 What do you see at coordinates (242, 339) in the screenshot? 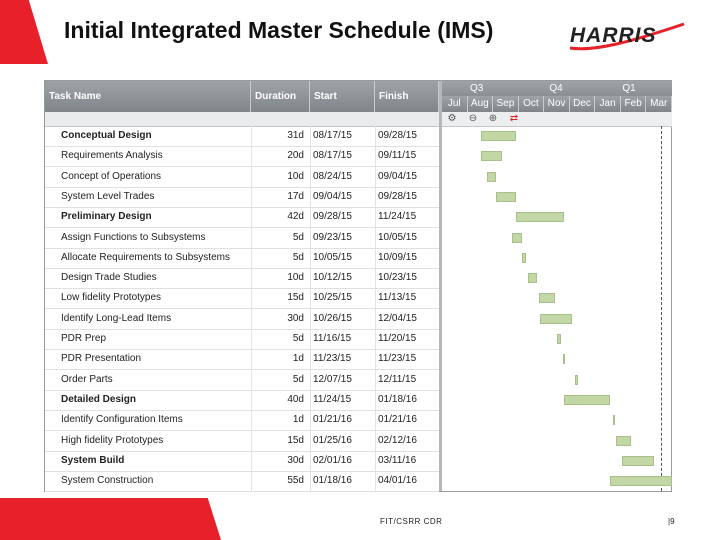
I see `task-row: PDR Prep 5d 11/16/15 11/20/15` at bounding box center [242, 339].